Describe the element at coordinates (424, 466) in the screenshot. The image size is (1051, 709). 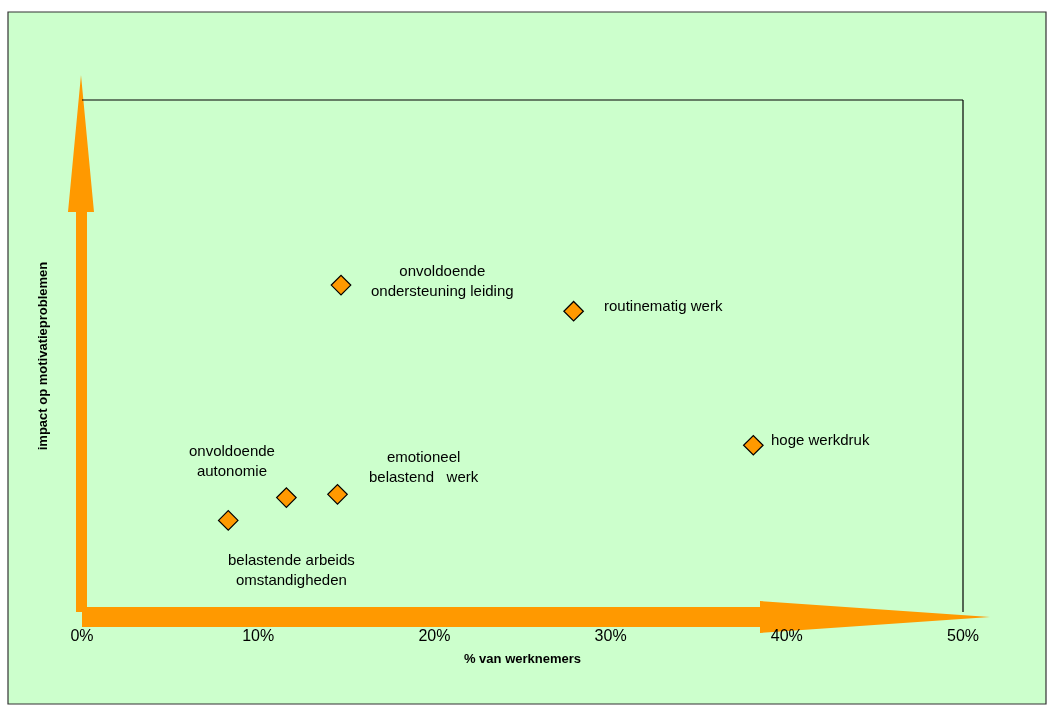
I see `annotation: emotioneel belastend werk` at that location.